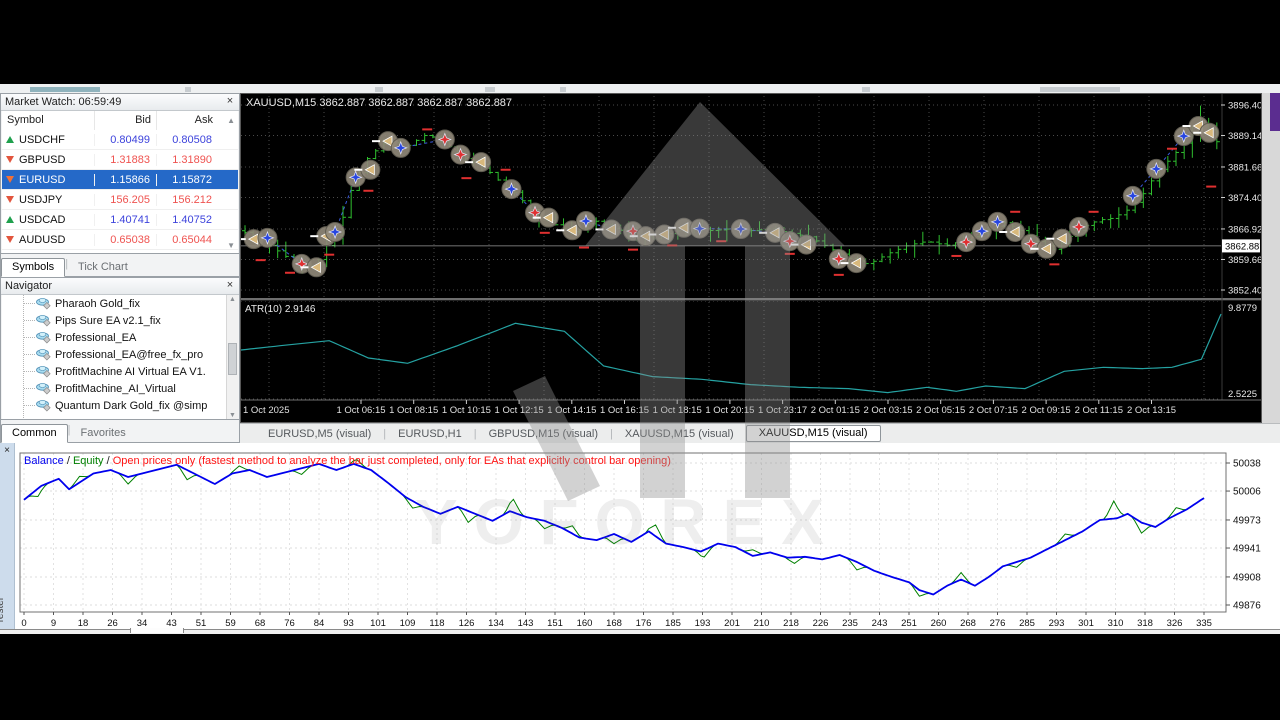  I want to click on bid-value: 1.40741, so click(125, 219).